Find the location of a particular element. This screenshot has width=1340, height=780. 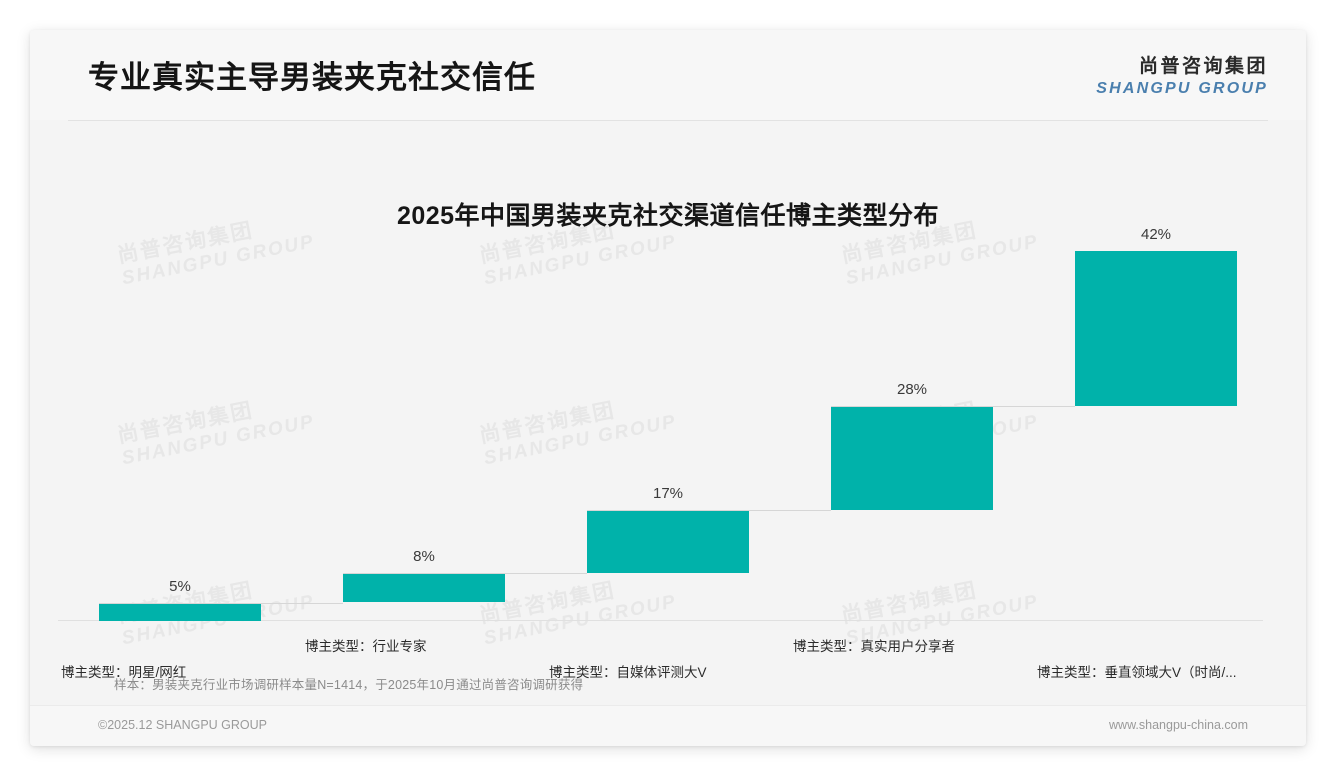

brand-logo: 尚普咨询集团 SHANGPU GROUP is located at coordinates (1182, 77).